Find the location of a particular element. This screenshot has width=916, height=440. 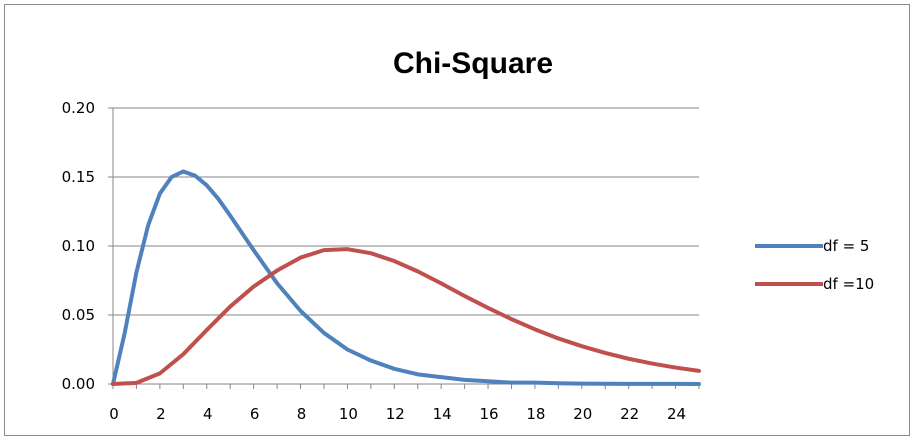

x-tick-label: 22 is located at coordinates (629, 414).